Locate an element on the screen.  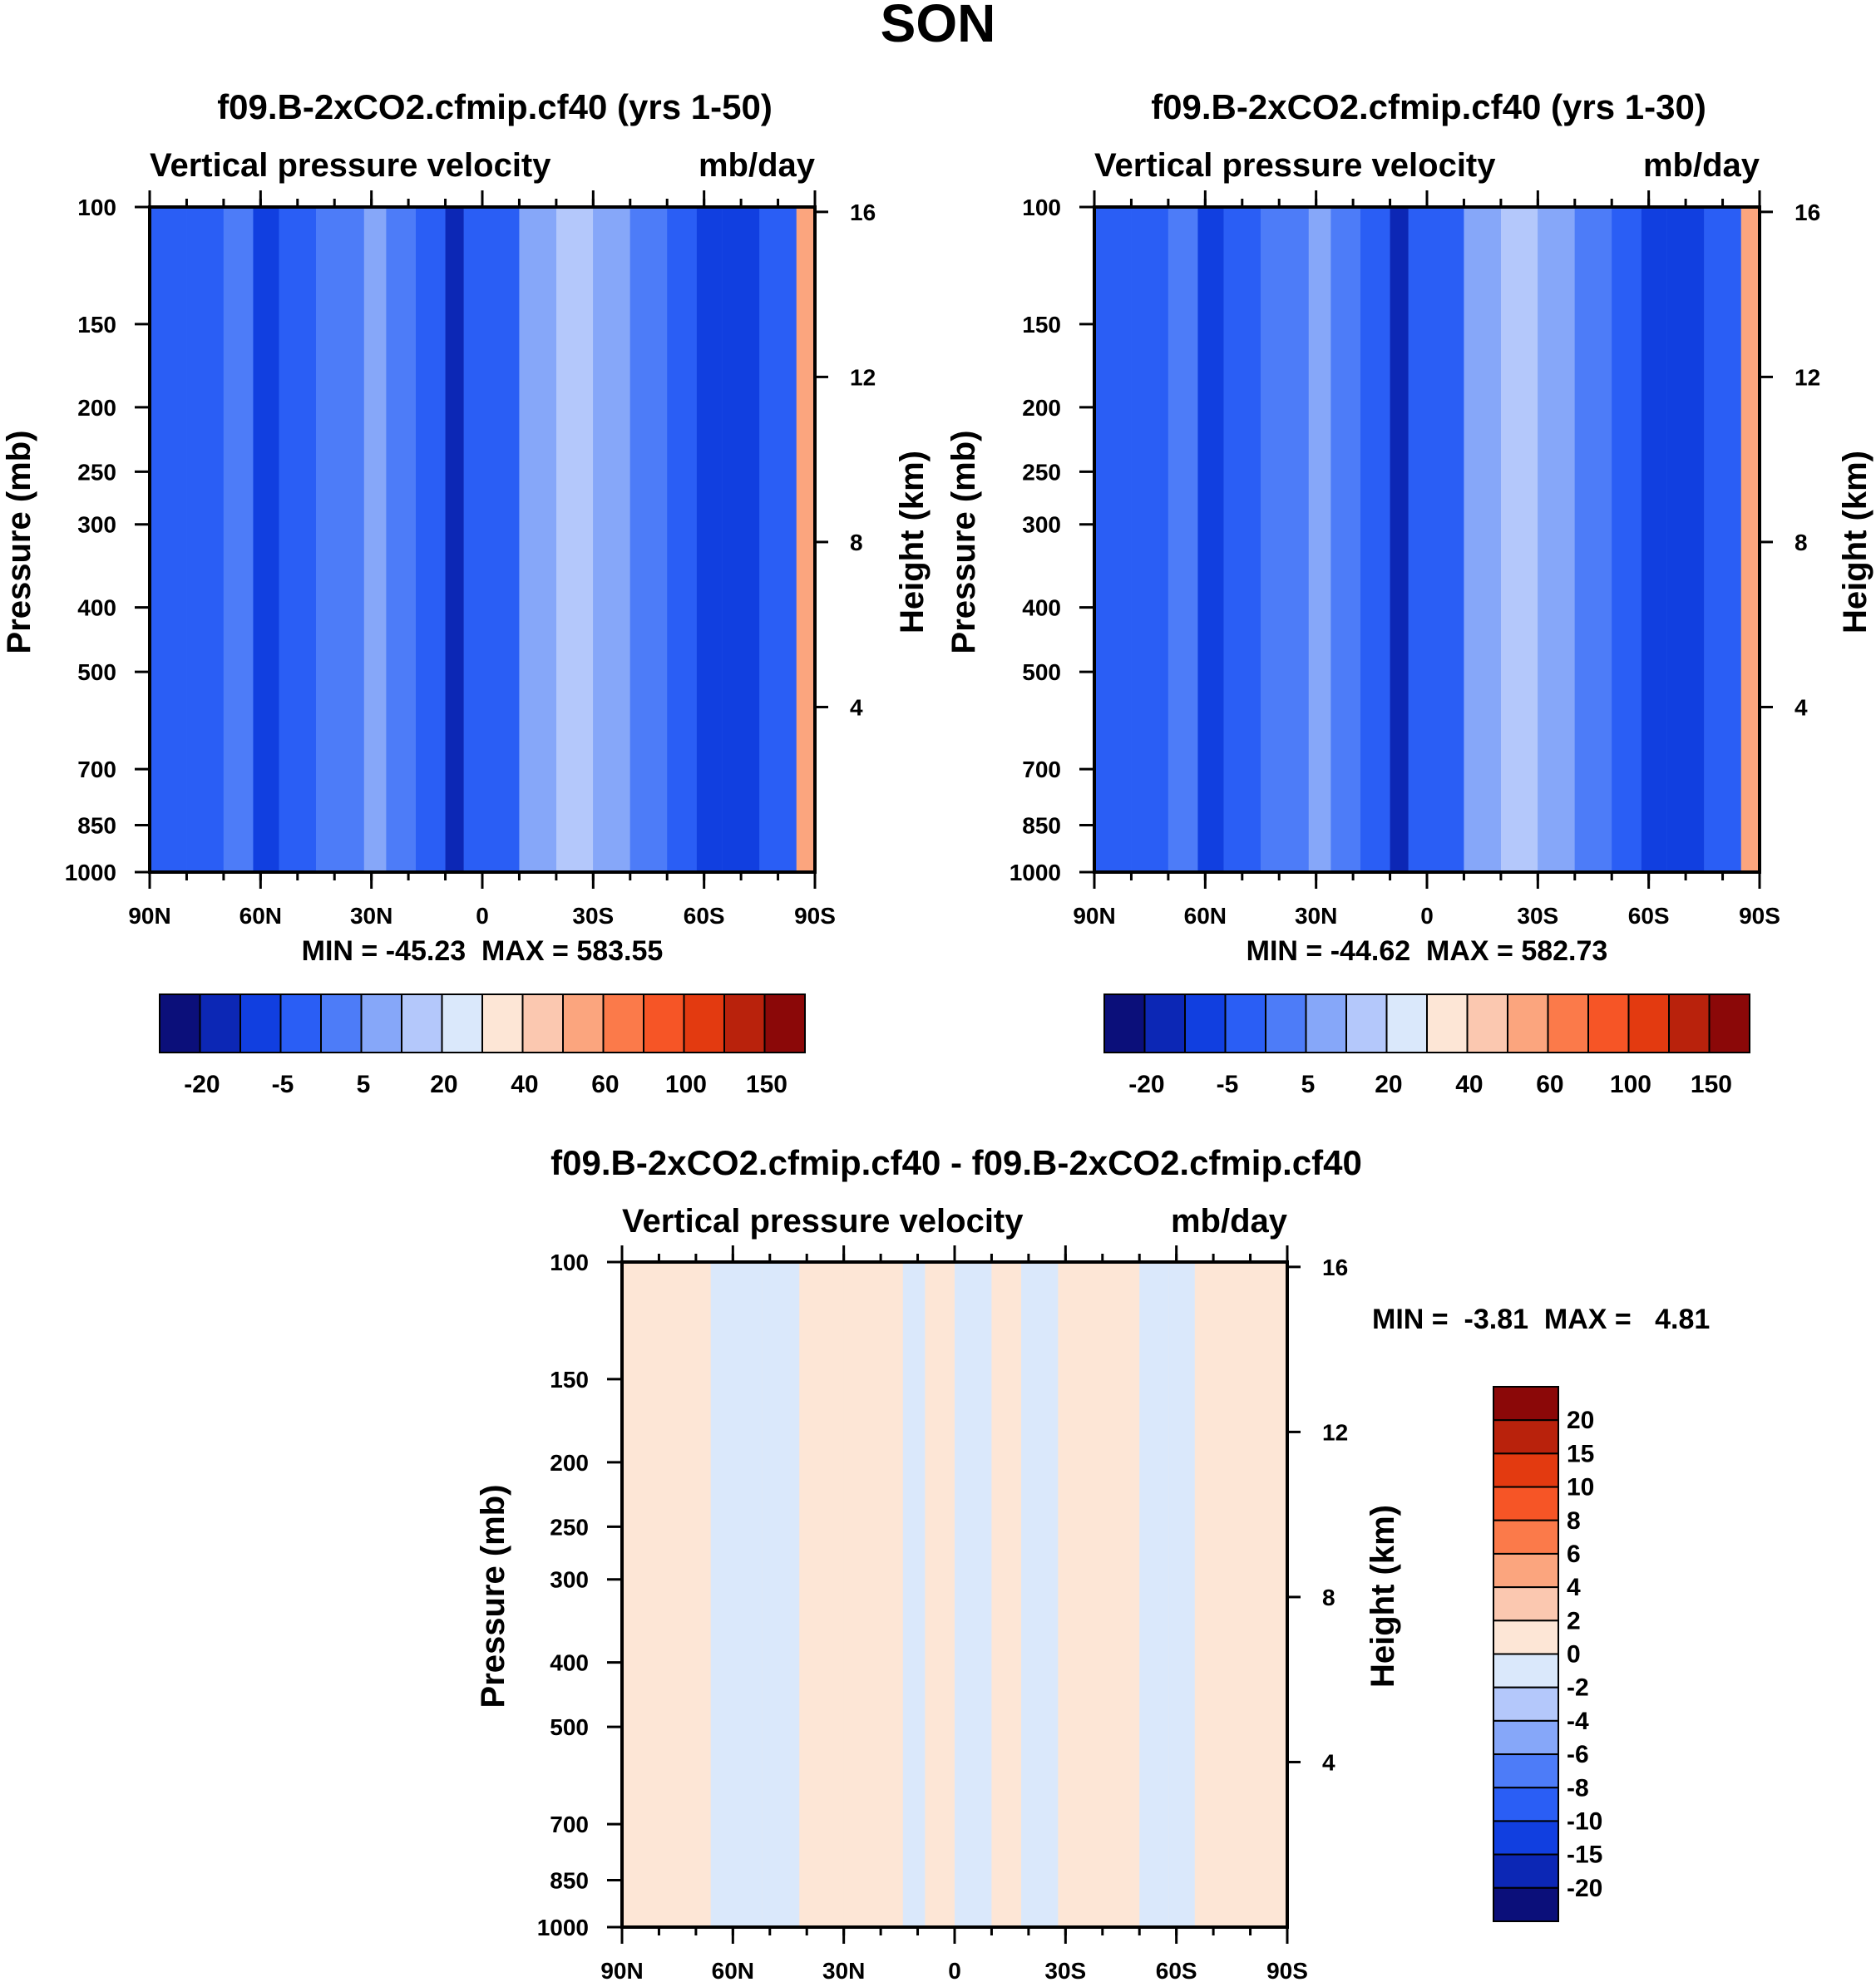
y2-tick-label: 12 is located at coordinates (1335, 1432).